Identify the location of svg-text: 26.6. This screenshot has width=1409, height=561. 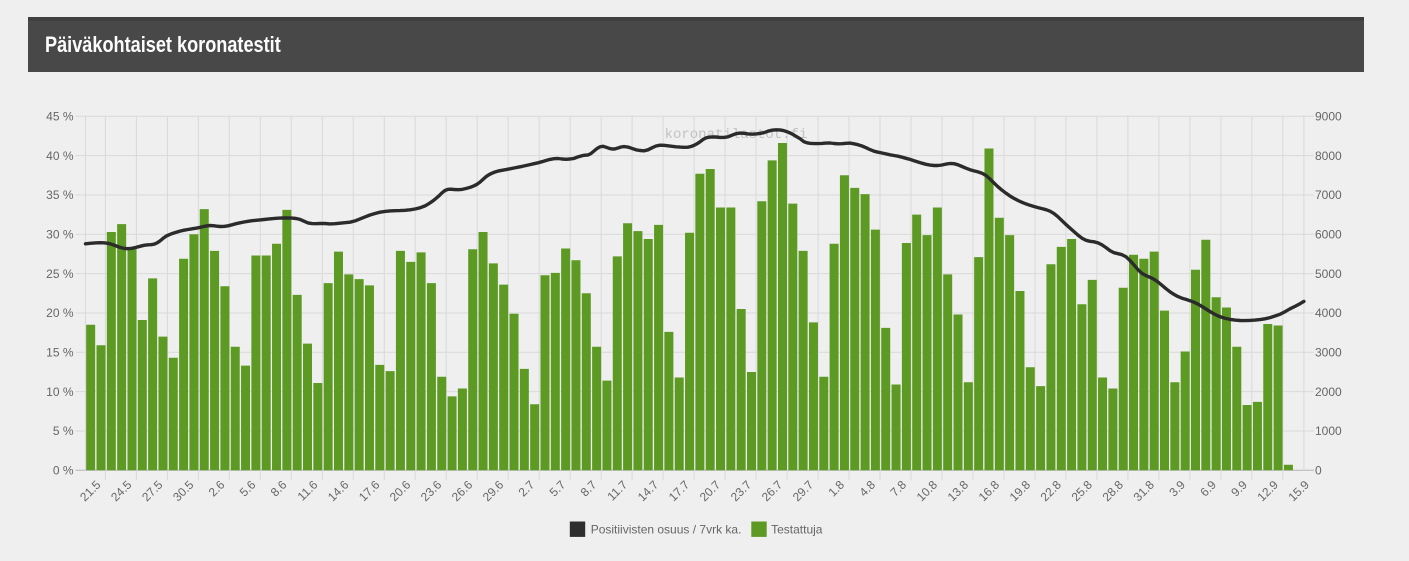
(462, 490).